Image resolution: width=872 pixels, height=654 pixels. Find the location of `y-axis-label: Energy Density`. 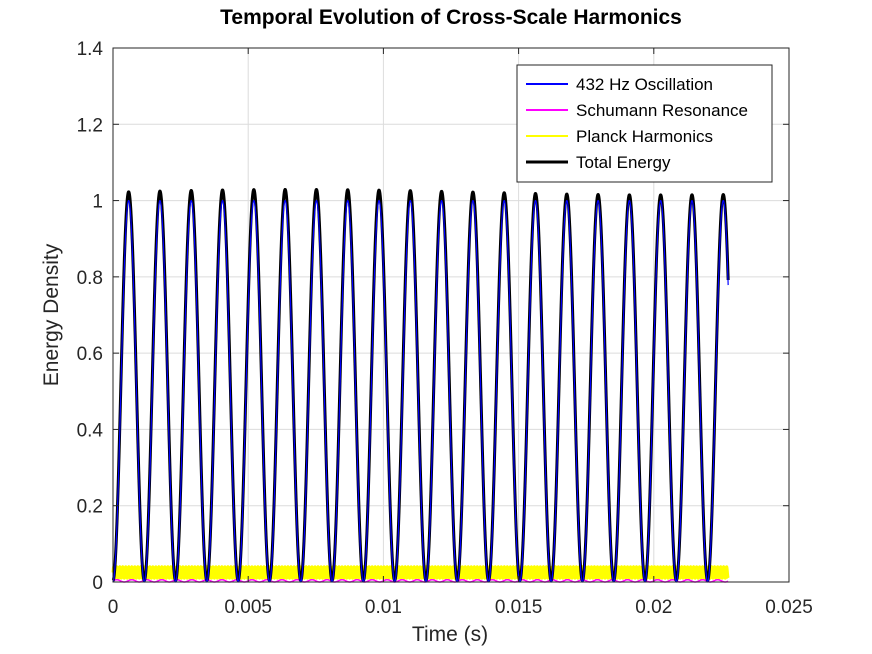

y-axis-label: Energy Density is located at coordinates (51, 314).